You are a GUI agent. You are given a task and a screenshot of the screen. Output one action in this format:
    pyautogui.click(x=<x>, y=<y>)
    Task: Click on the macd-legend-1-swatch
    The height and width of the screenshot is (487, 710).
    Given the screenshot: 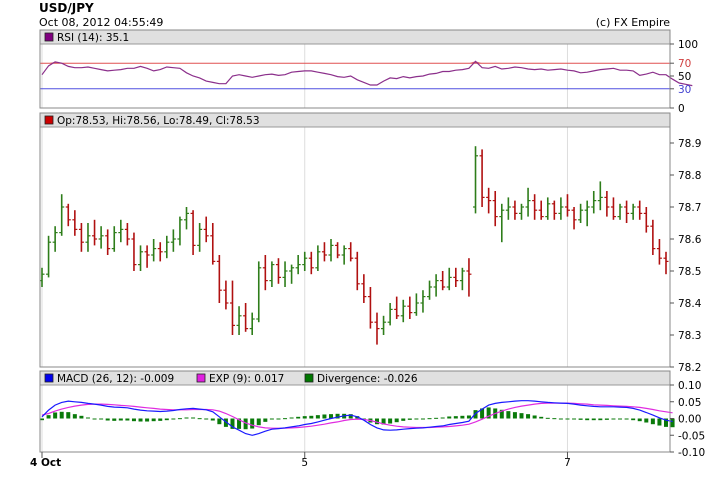 What is the action you would take?
    pyautogui.click(x=201, y=378)
    